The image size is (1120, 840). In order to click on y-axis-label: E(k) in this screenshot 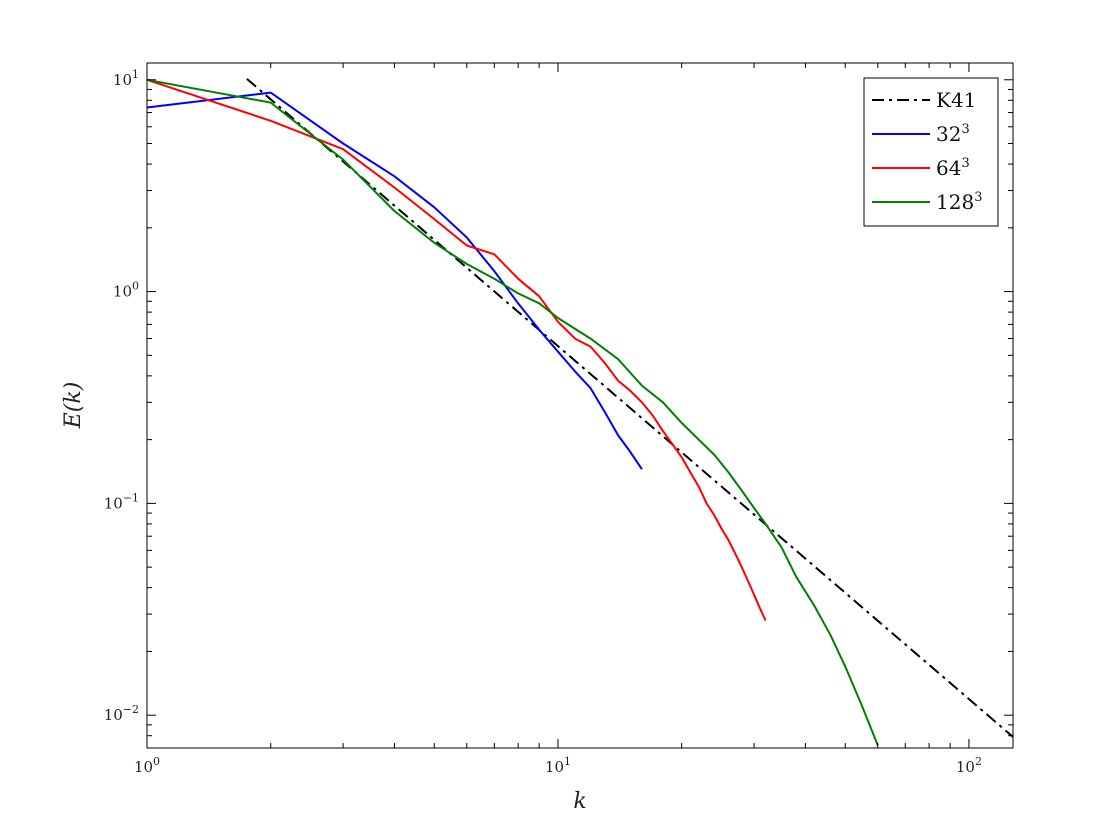, I will do `click(73, 406)`.